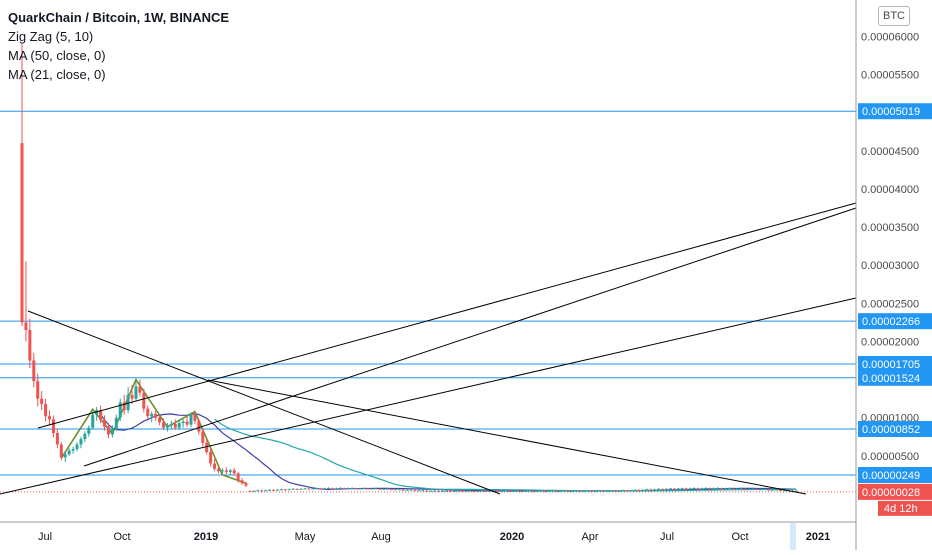 Image resolution: width=932 pixels, height=555 pixels. I want to click on current-time-marker, so click(793, 536).